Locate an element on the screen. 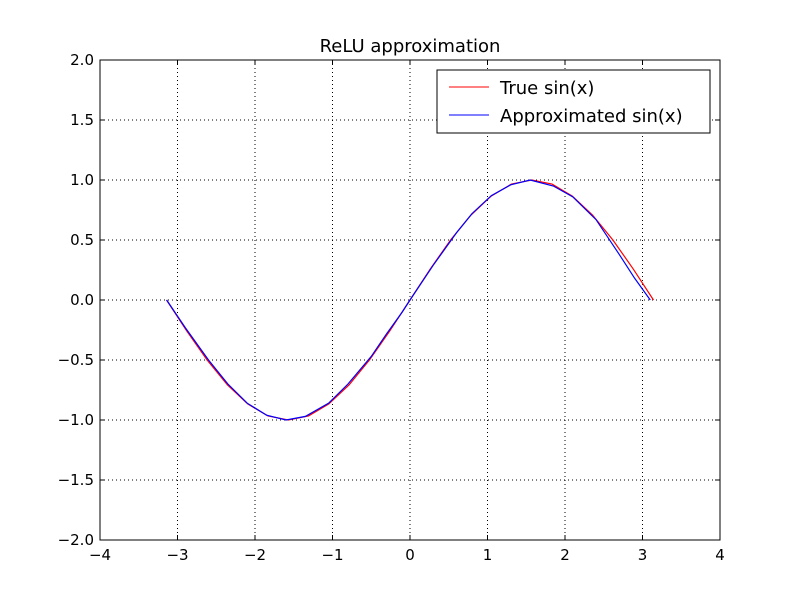 The height and width of the screenshot is (605, 800). y-tick-label: 2.0 is located at coordinates (82, 60).